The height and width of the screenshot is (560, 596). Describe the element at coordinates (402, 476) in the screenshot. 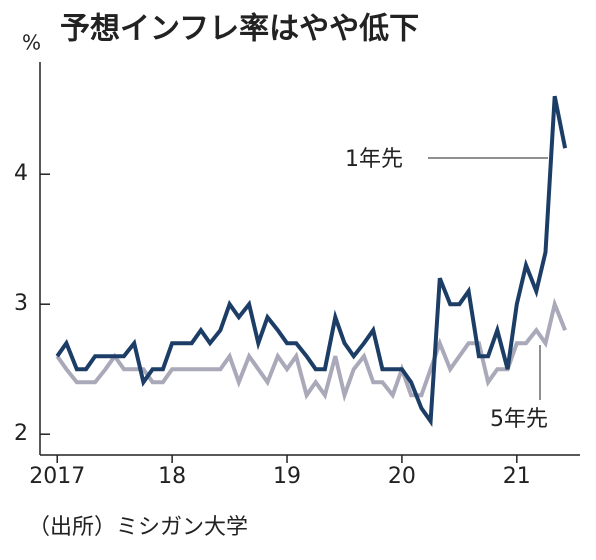

I see `x-tick-label: 20` at that location.